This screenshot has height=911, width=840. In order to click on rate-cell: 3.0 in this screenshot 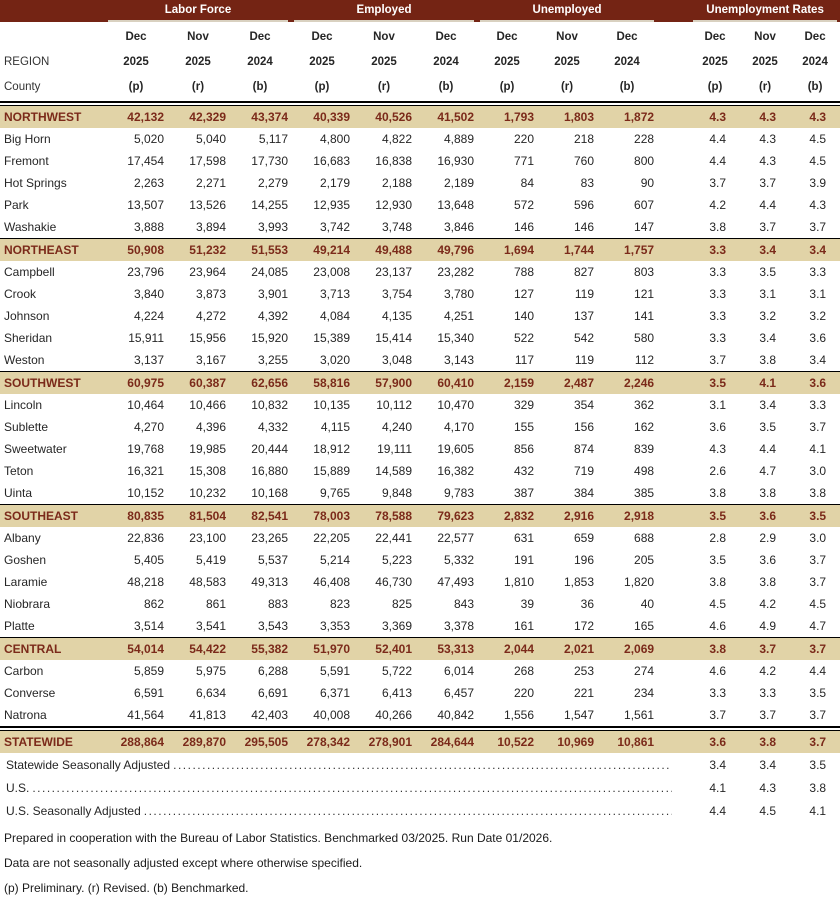, I will do `click(818, 538)`.